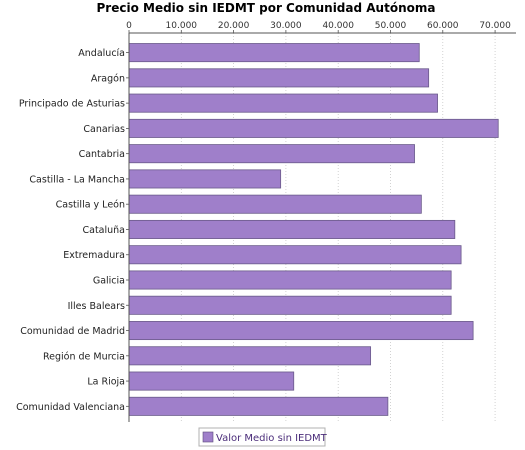 This screenshot has height=450, width=525. I want to click on category-label: Comunidad Valenciana, so click(70, 407).